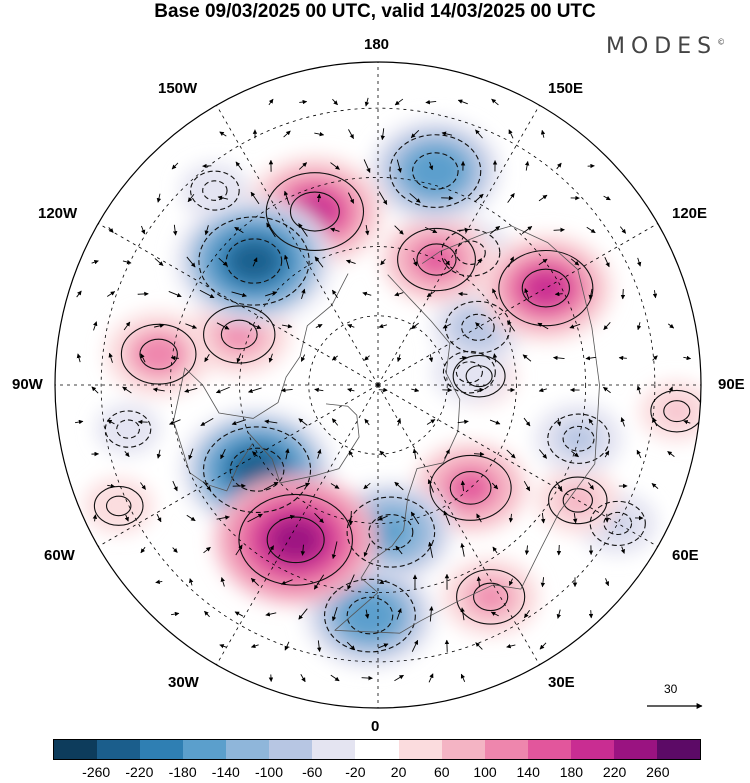 The height and width of the screenshot is (783, 750). I want to click on colorbar-tick-label: 220, so click(614, 772).